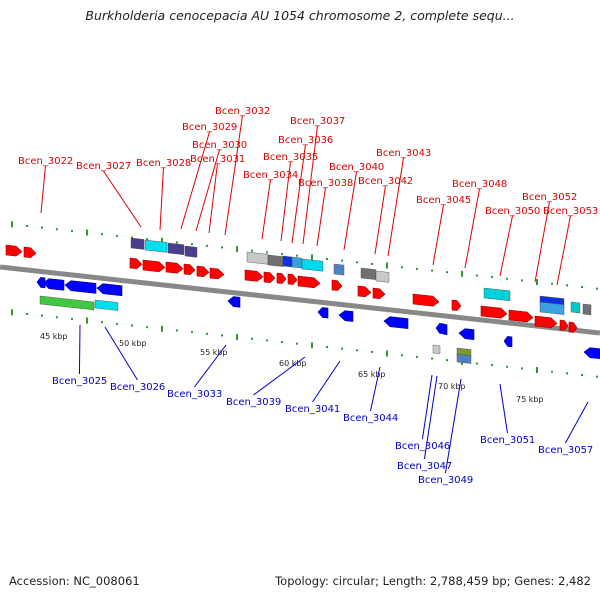 This screenshot has width=600, height=600. I want to click on reverse-gene-label: Bcen_3057, so click(565, 450).